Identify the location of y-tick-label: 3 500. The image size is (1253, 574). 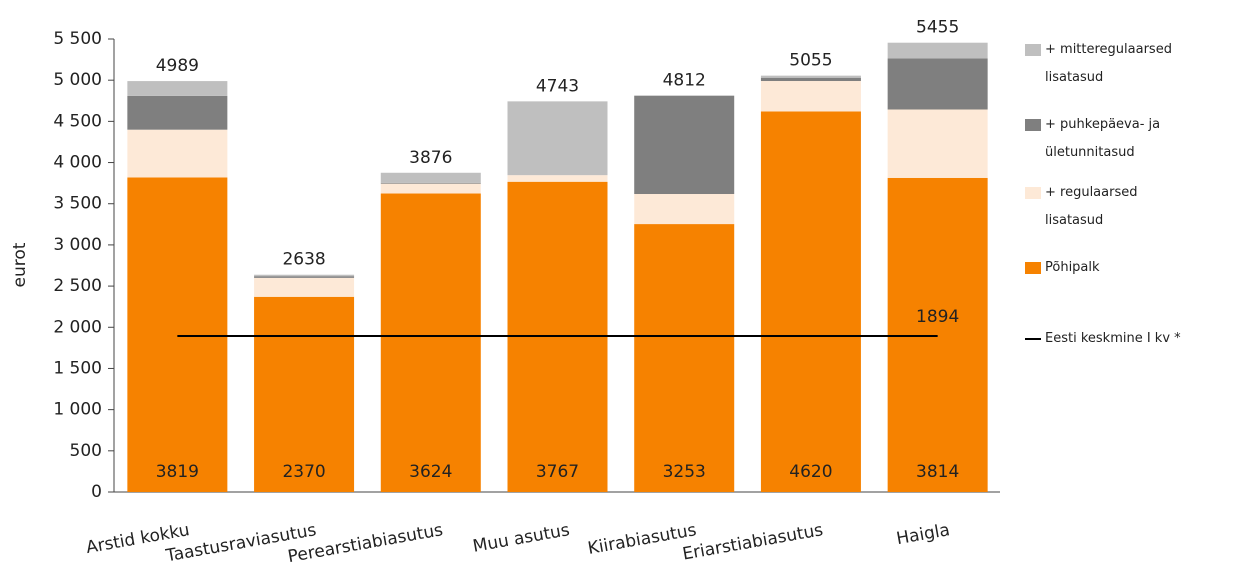
(77, 204).